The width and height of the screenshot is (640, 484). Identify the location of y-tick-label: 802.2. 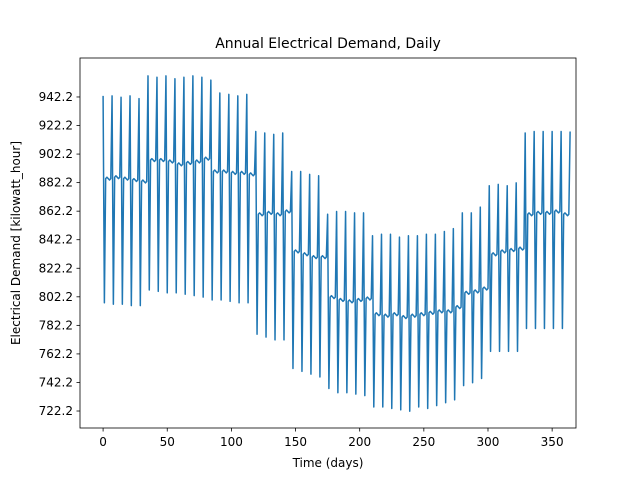
(56, 297).